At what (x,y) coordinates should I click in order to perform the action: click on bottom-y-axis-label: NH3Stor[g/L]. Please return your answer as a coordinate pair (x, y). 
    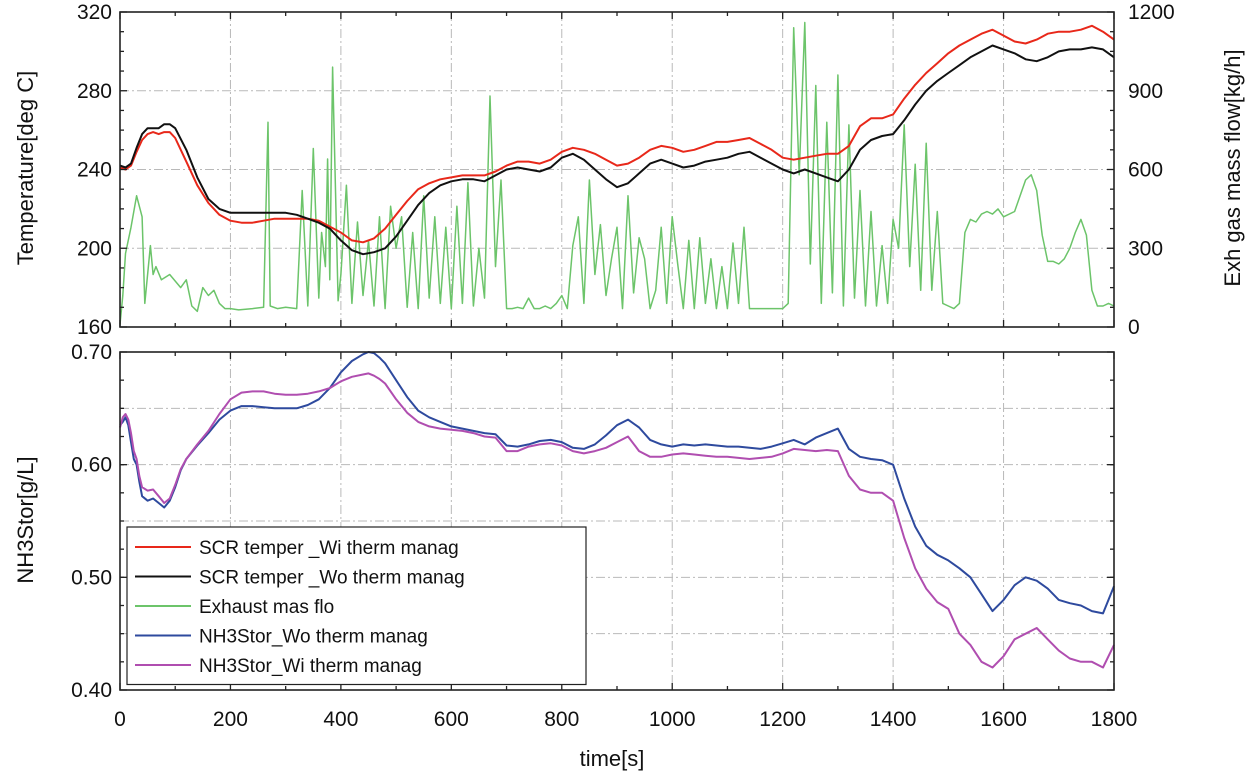
    Looking at the image, I should click on (25, 519).